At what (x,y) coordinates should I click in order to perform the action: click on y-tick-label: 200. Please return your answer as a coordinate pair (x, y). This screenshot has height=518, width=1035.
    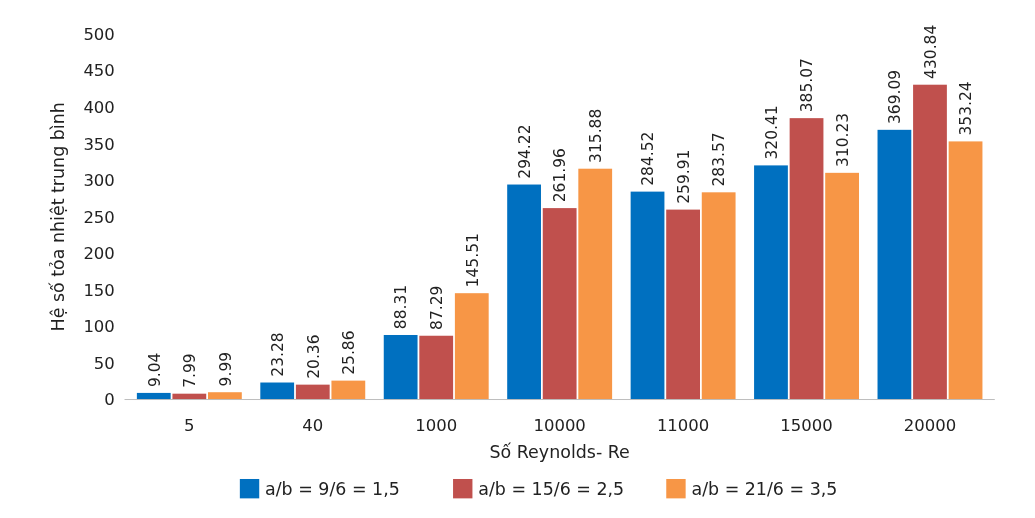
    Looking at the image, I should click on (99, 254).